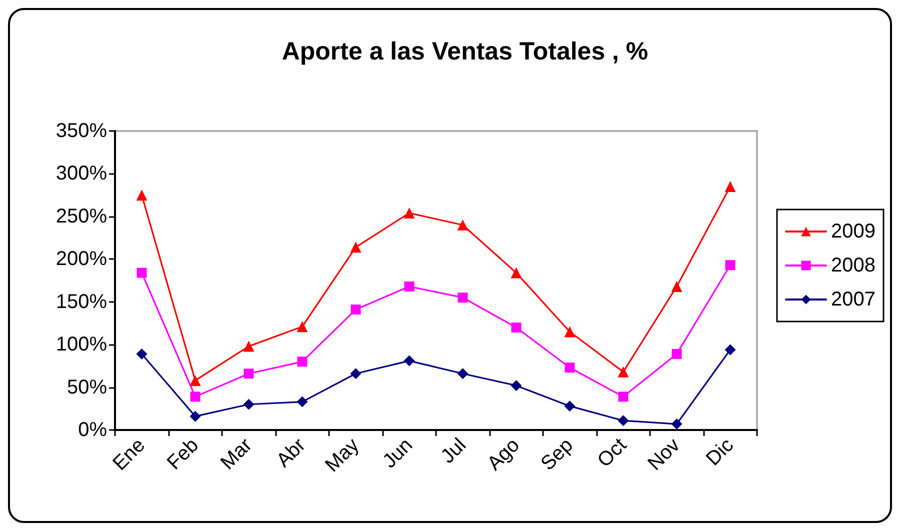  What do you see at coordinates (664, 454) in the screenshot?
I see `x-tick-label: Nov` at bounding box center [664, 454].